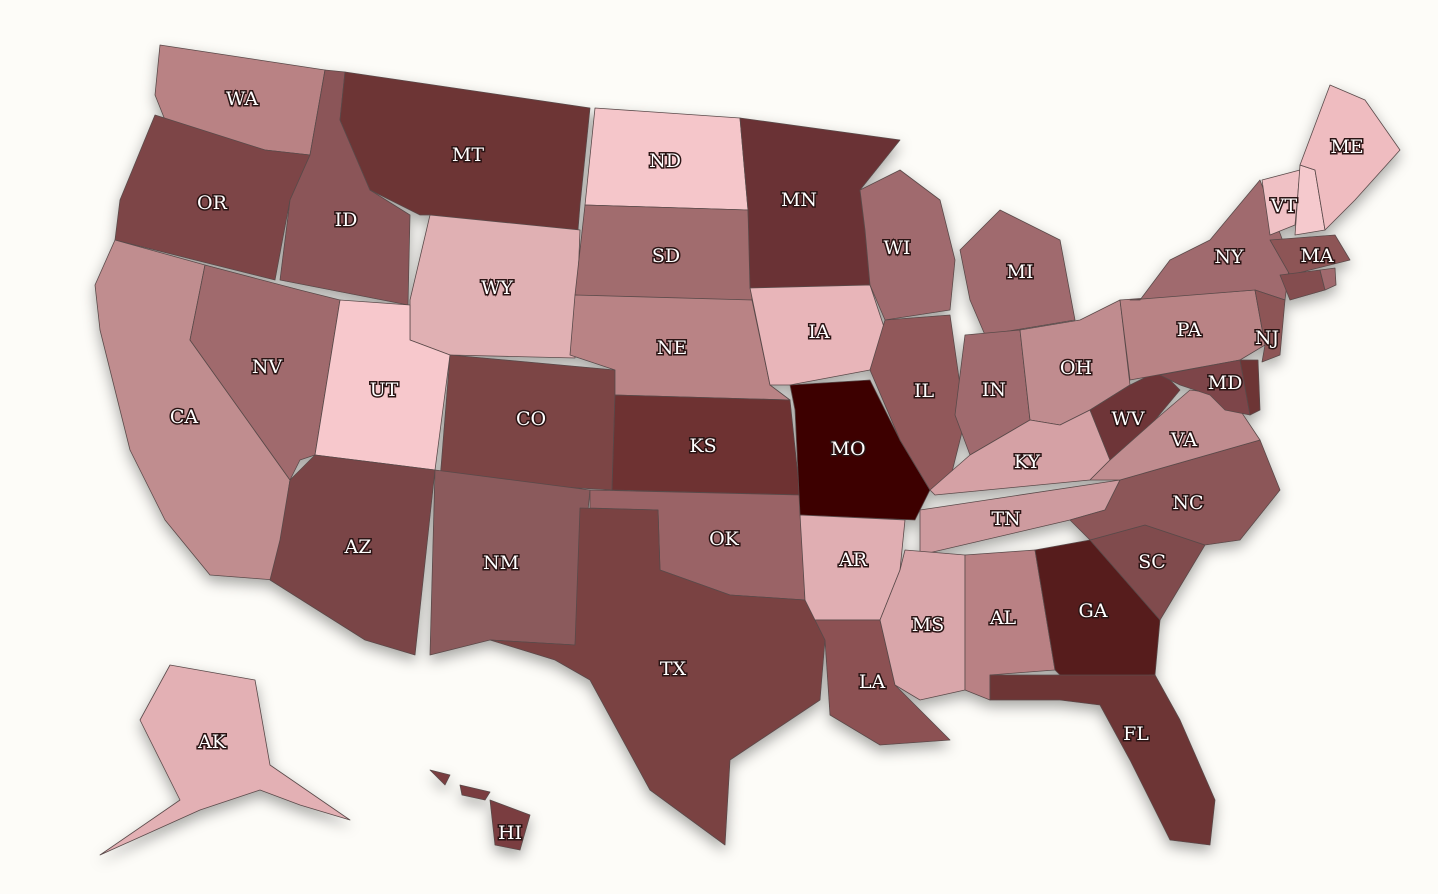 The image size is (1438, 894). What do you see at coordinates (501, 563) in the screenshot?
I see `state-label: NM` at bounding box center [501, 563].